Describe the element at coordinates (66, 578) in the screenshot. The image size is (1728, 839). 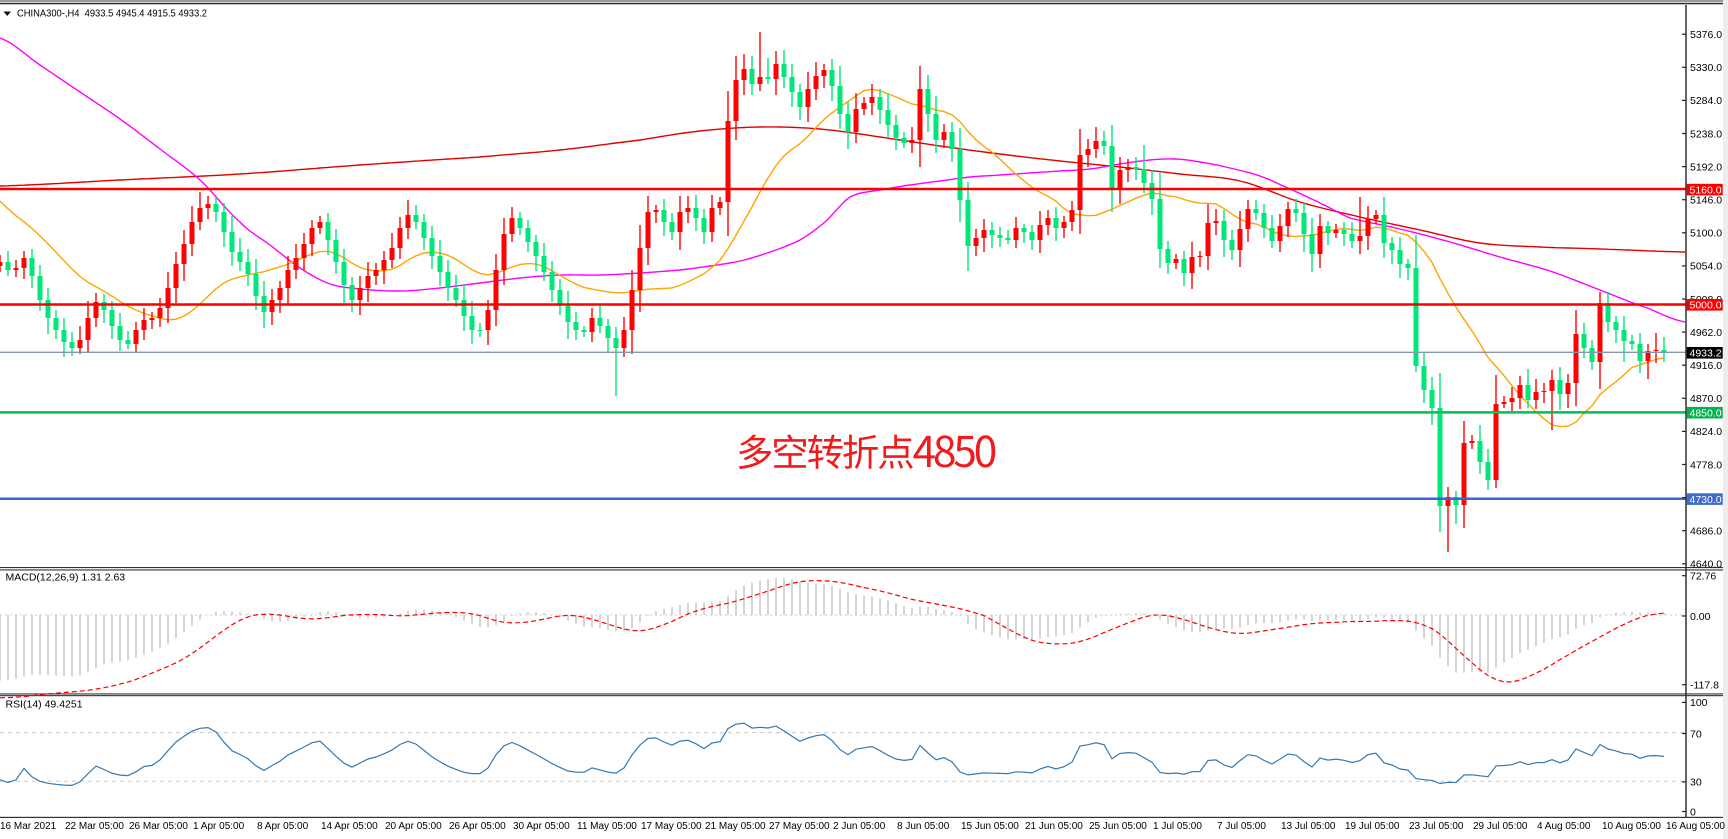
I see `svg-text: MACD(12,26,9) 1.31 2.63` at that location.